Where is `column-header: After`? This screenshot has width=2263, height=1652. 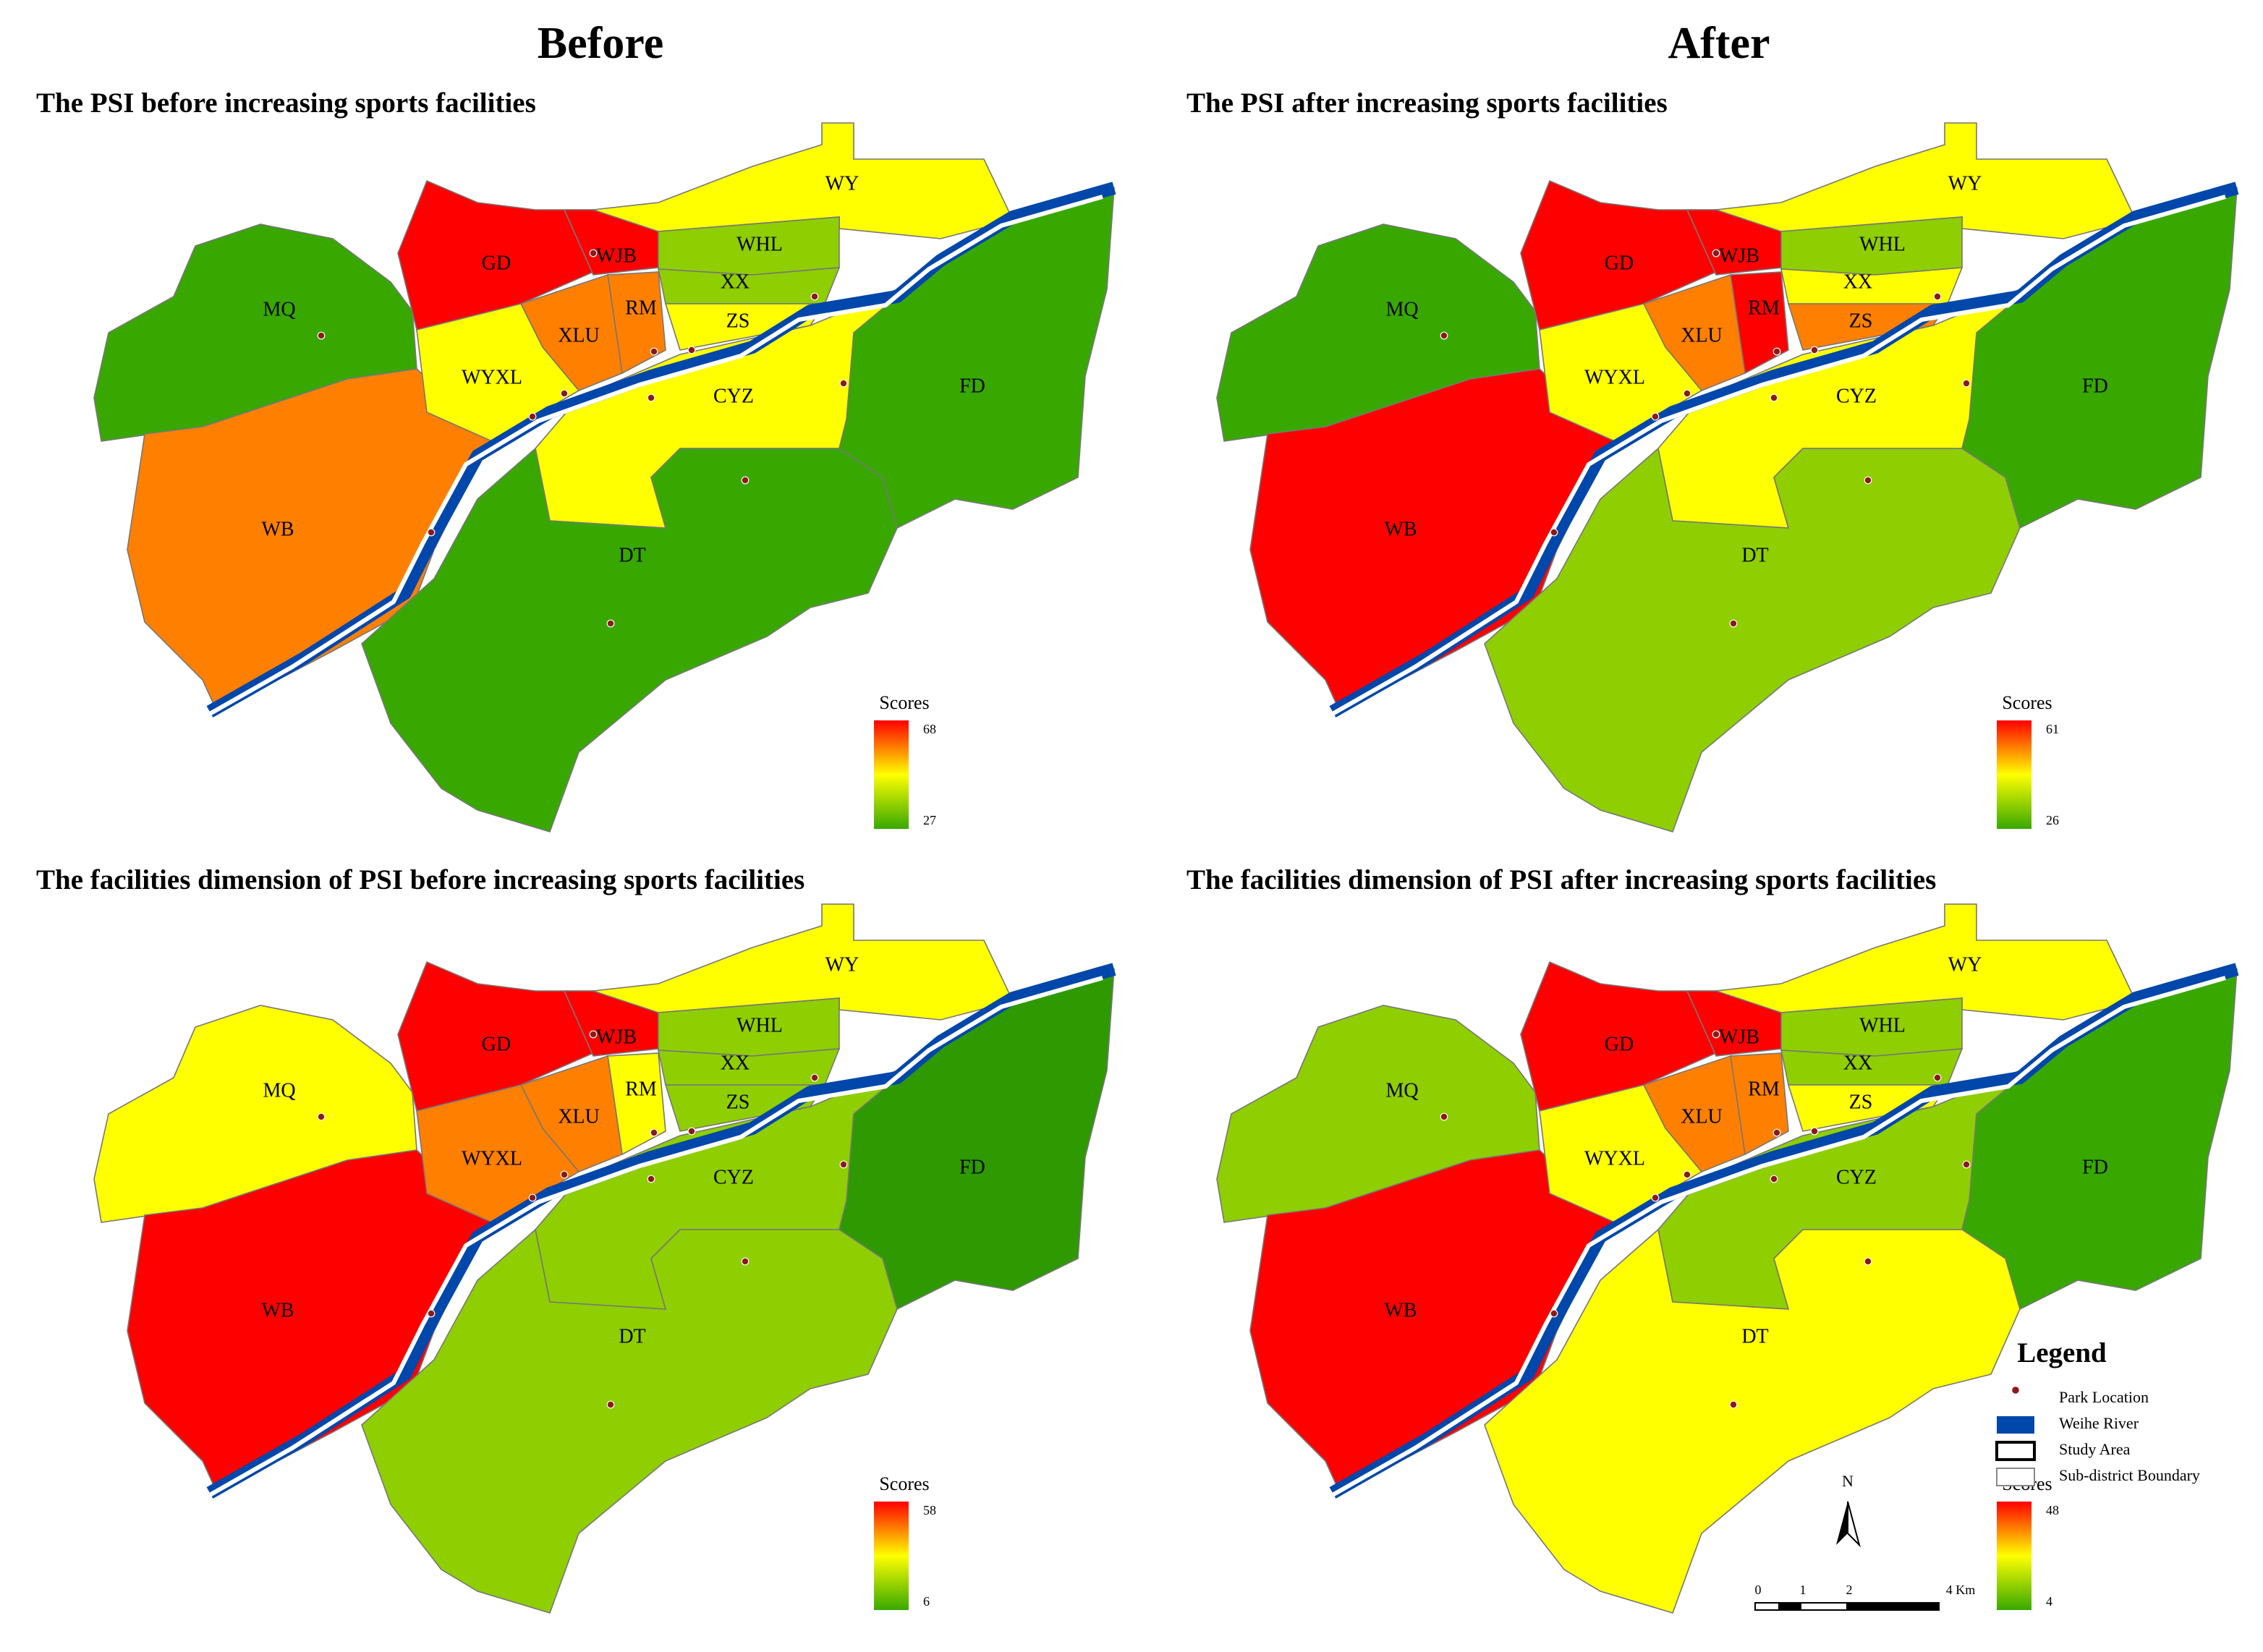
column-header: After is located at coordinates (1719, 43).